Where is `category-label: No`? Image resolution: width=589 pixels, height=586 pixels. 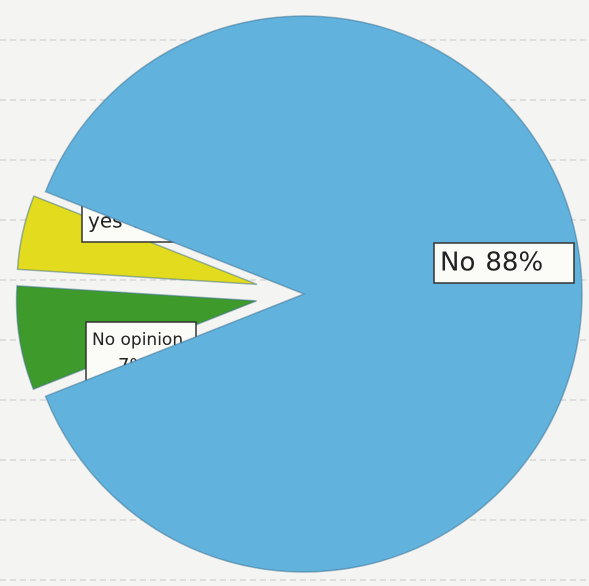 category-label: No is located at coordinates (457, 263).